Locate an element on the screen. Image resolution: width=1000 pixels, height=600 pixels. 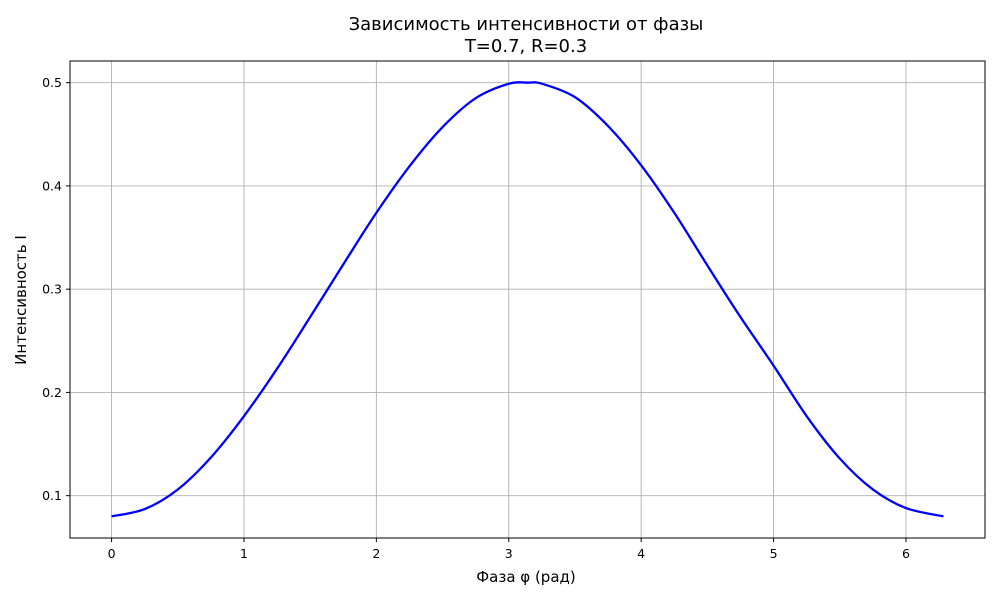
y-tick-label: 0.3 is located at coordinates (52, 289).